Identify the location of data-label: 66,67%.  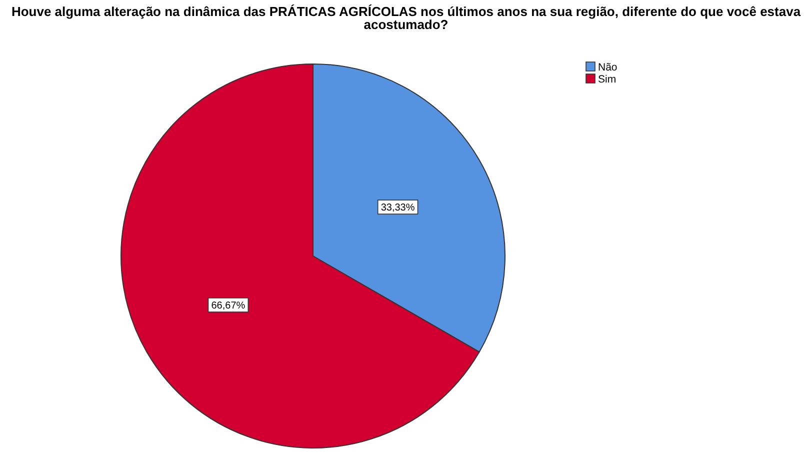
(228, 306).